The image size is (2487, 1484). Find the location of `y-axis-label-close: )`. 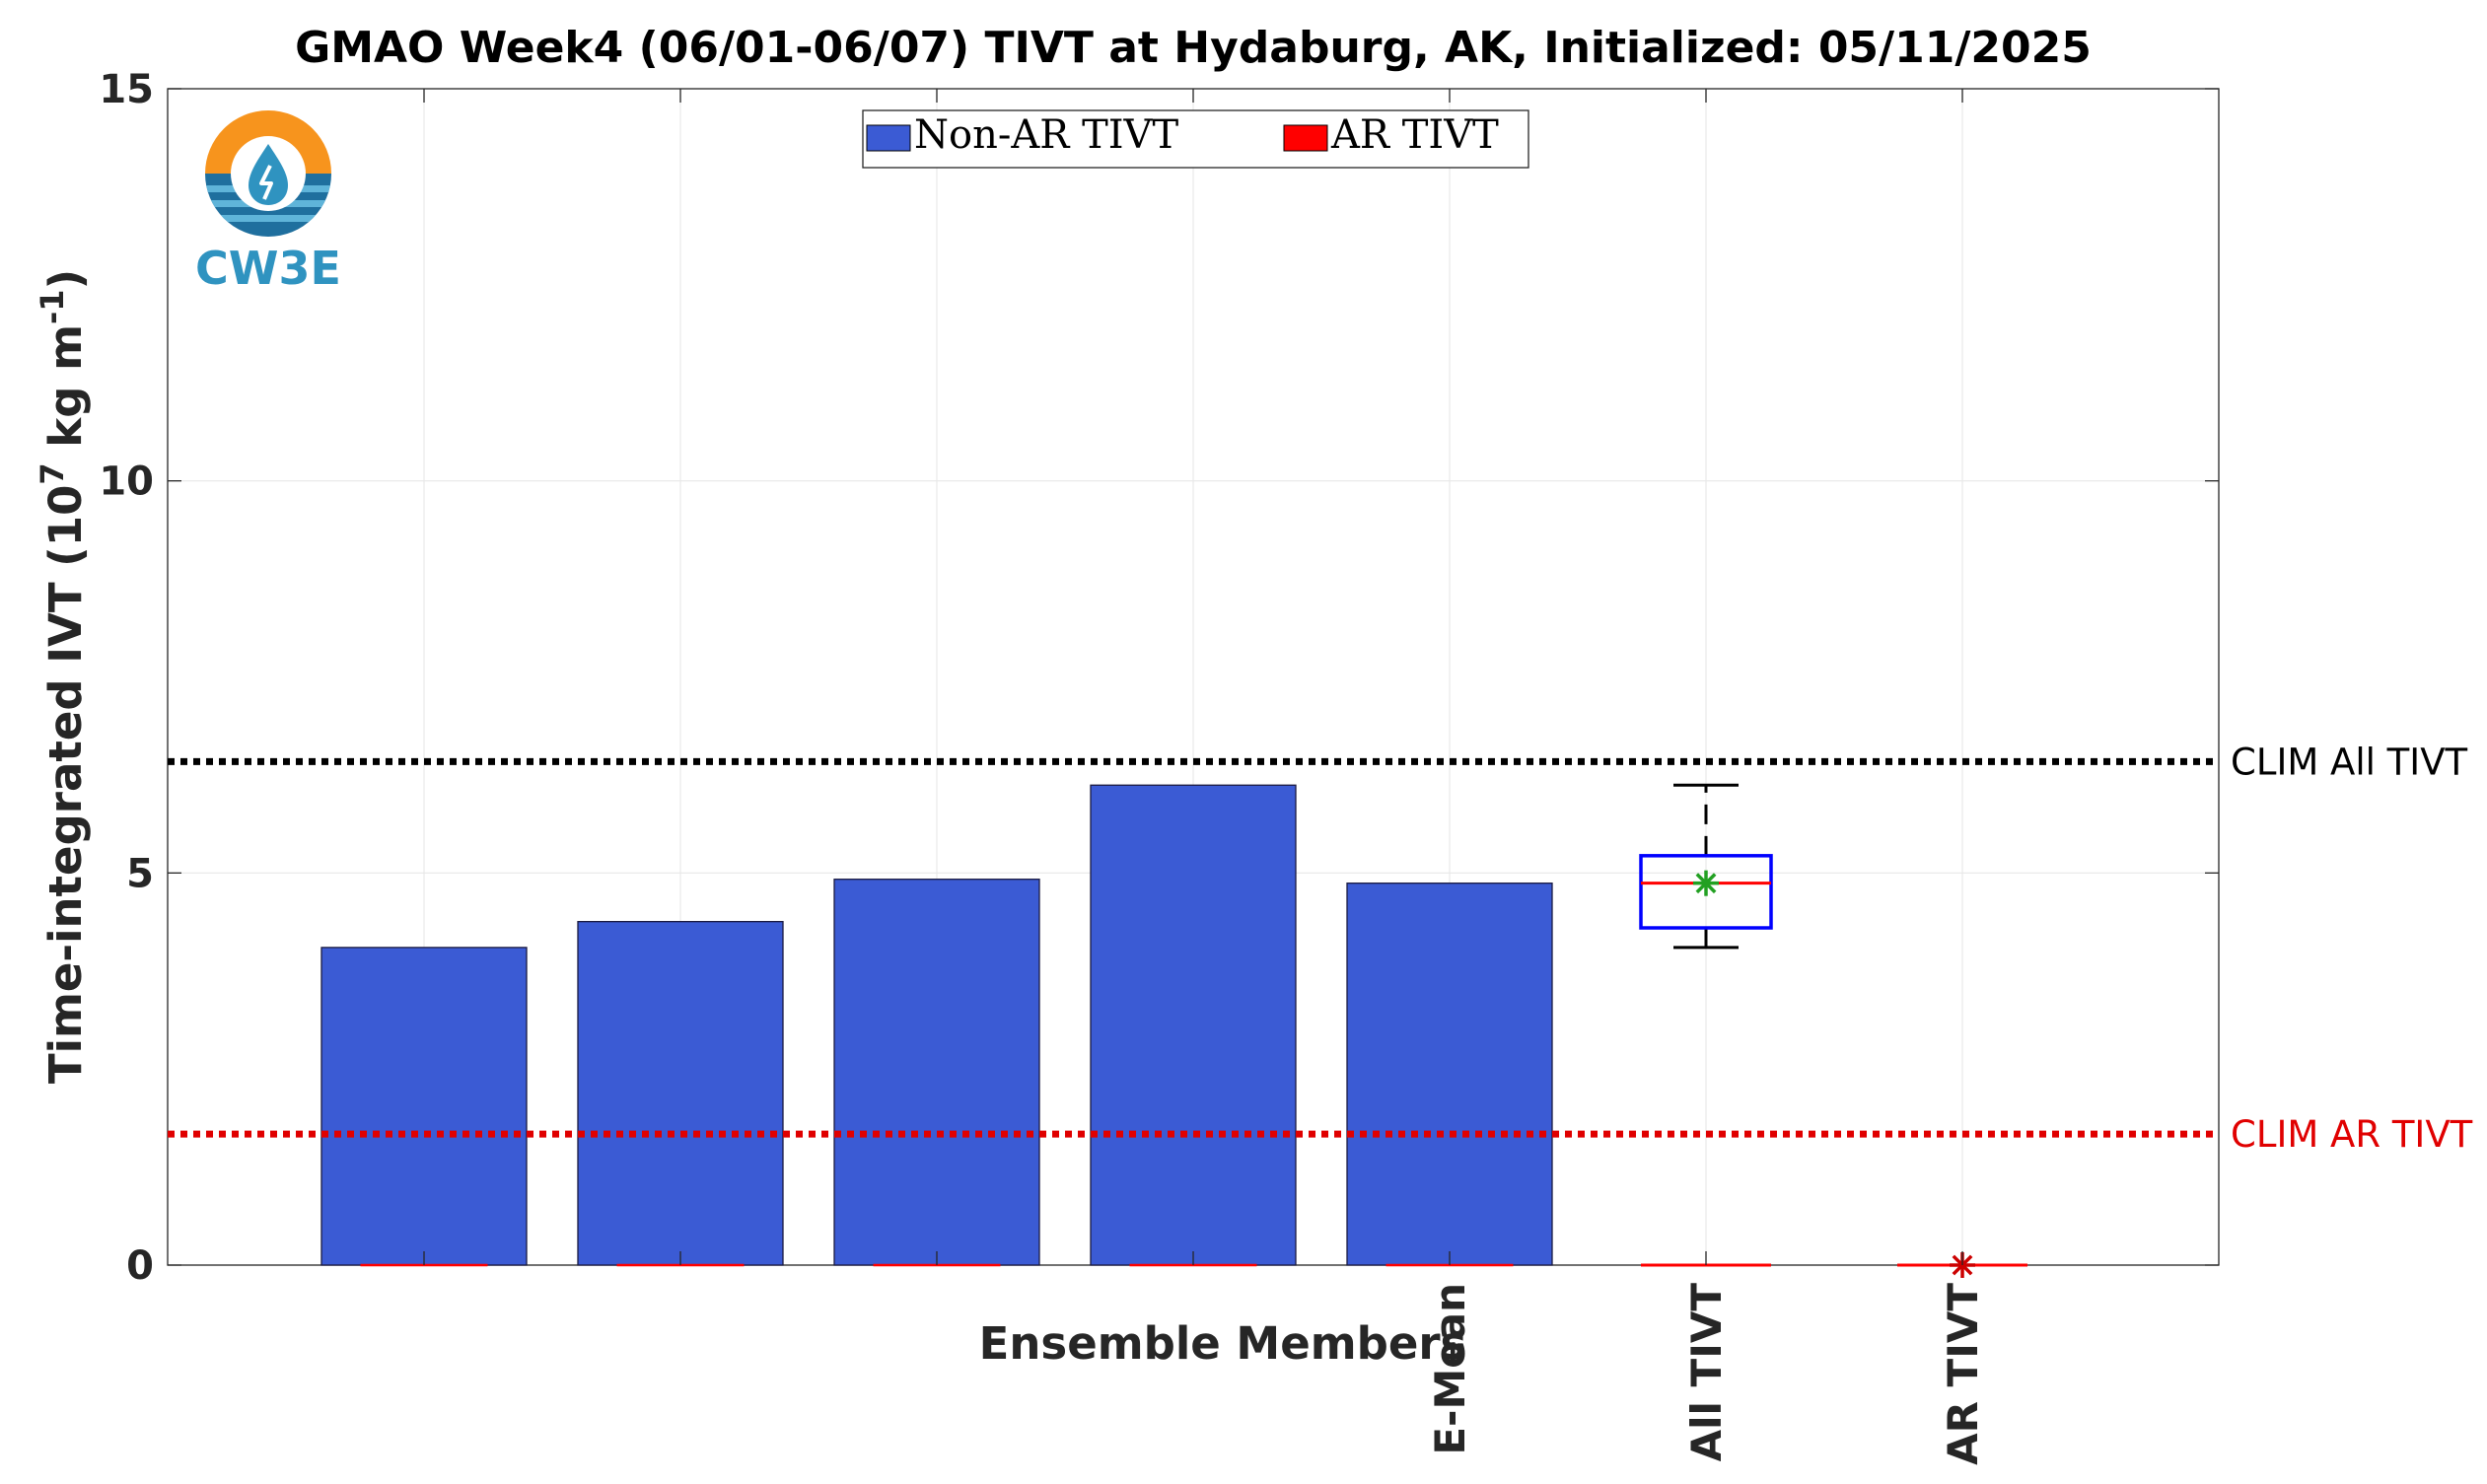

y-axis-label-close: ) is located at coordinates (65, 279).